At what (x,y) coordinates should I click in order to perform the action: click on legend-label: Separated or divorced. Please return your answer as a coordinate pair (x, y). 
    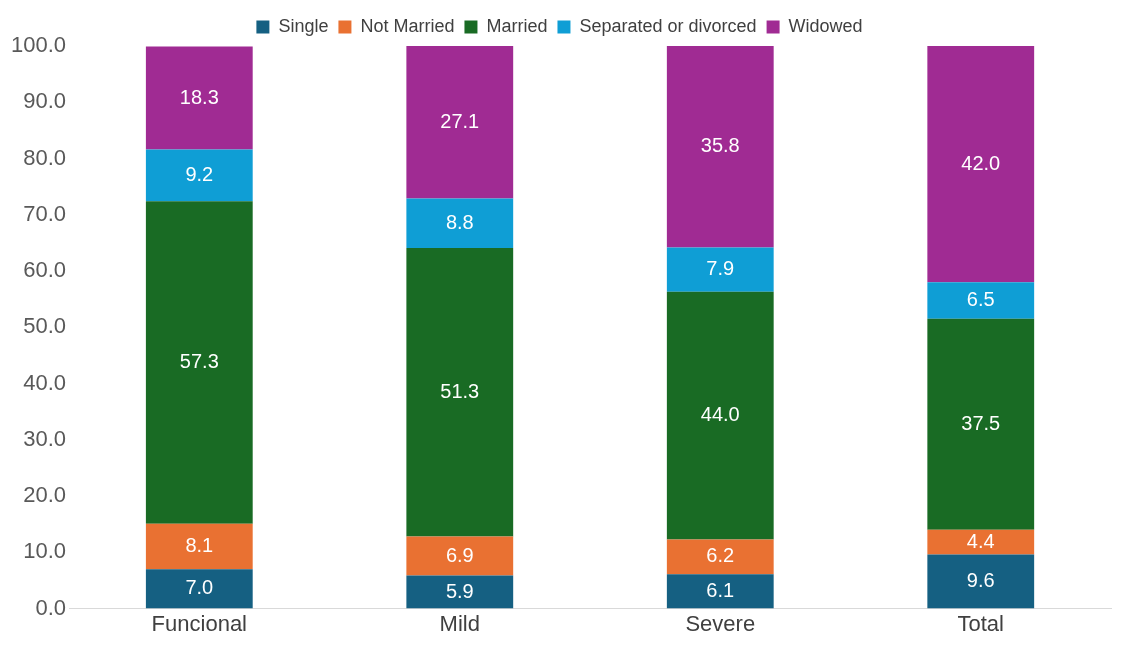
    Looking at the image, I should click on (668, 25).